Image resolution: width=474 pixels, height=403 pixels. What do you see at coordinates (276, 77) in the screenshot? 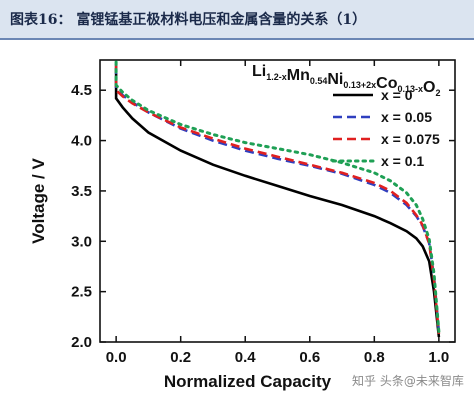
I see `formula-subscript: 1.2-x` at bounding box center [276, 77].